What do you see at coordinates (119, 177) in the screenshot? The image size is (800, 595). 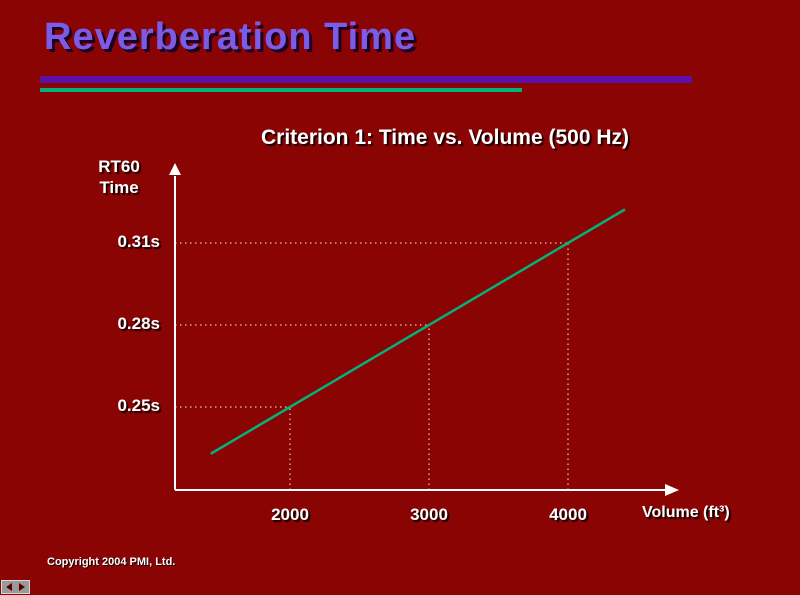 I see `y-axis-label: RT60 Time` at bounding box center [119, 177].